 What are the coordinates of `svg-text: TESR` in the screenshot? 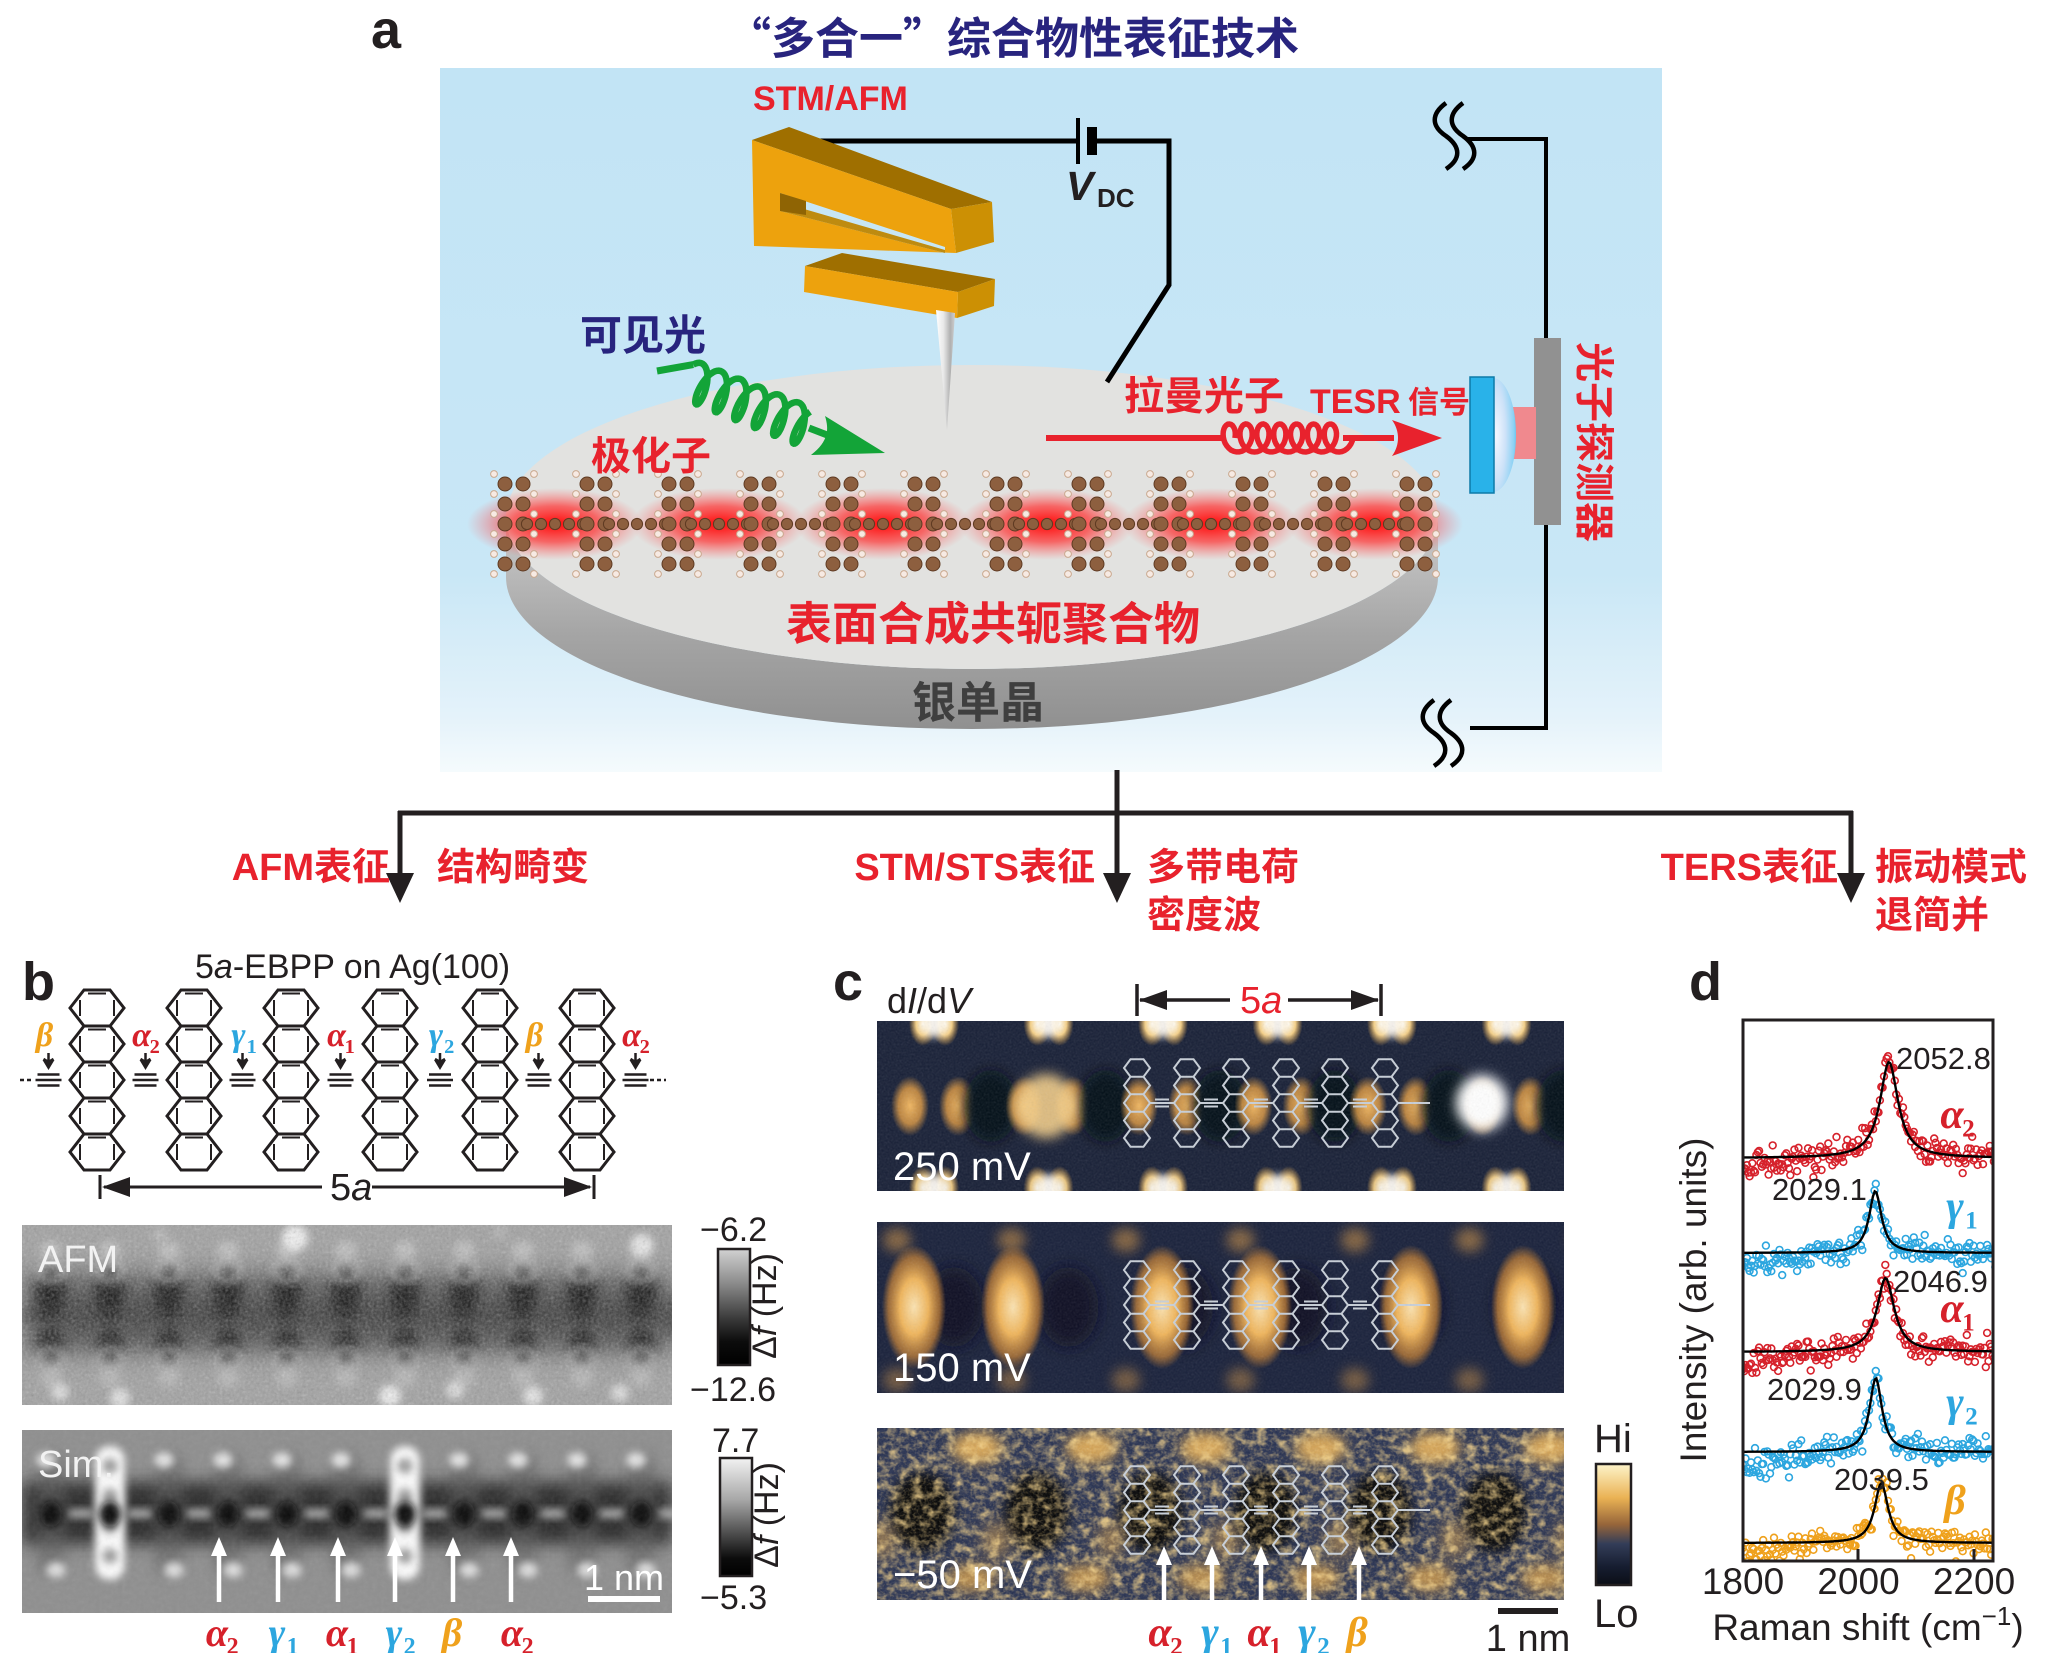 It's located at (1355, 402).